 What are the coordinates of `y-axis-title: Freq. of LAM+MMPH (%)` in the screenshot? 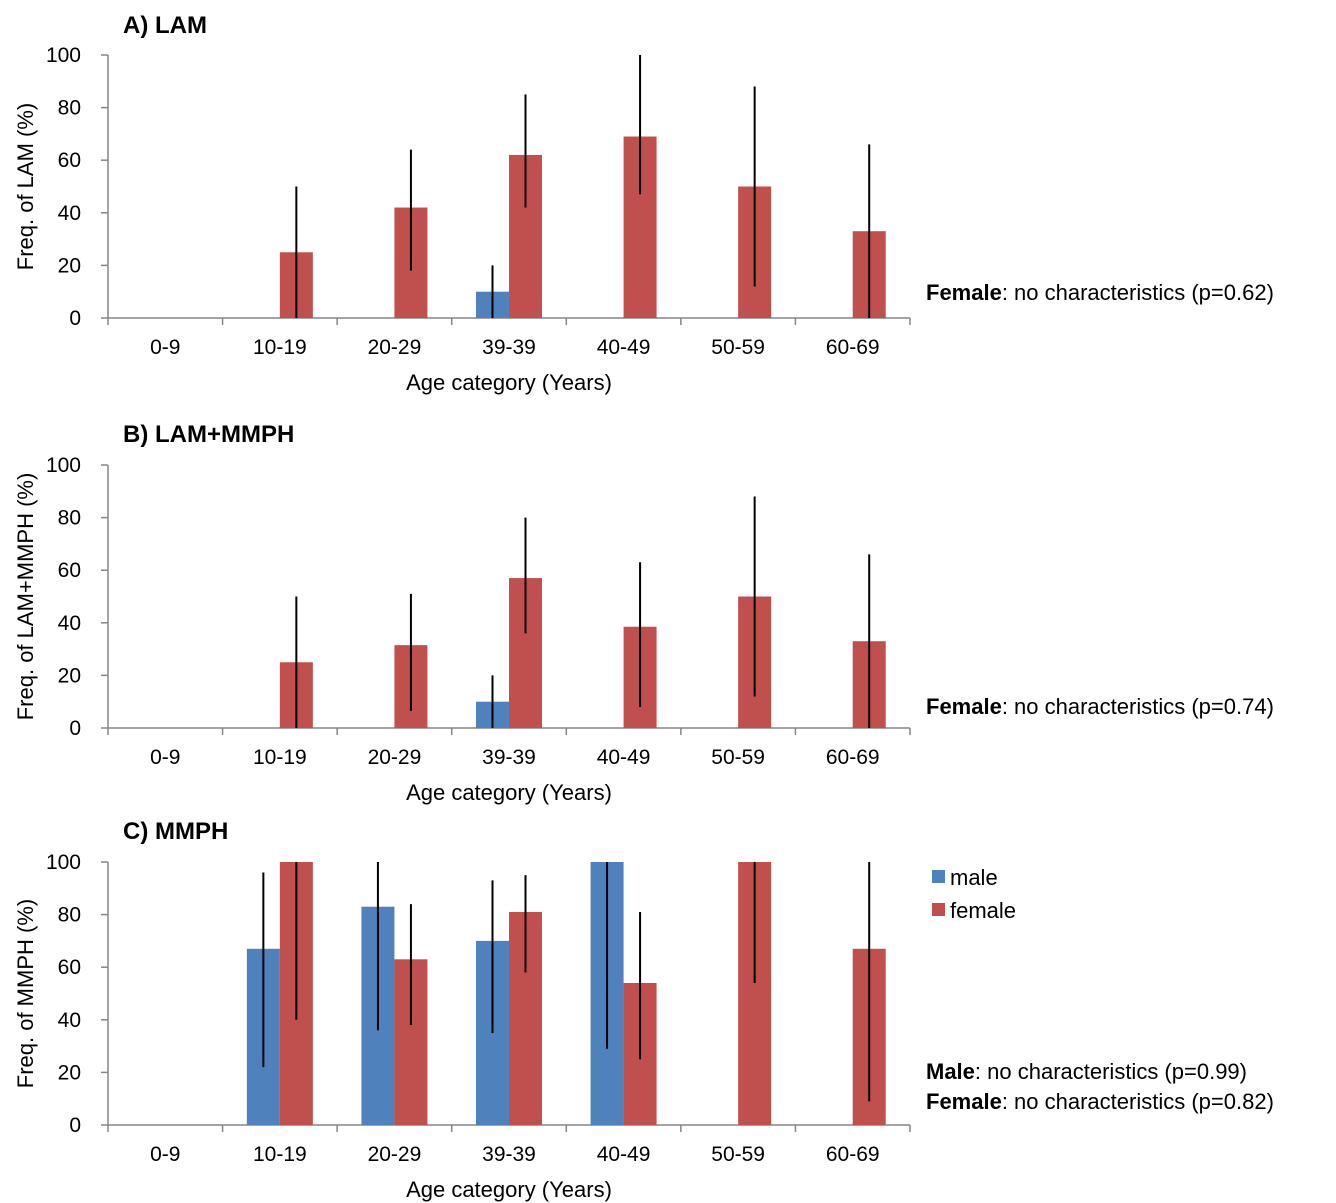 It's located at (25, 597).